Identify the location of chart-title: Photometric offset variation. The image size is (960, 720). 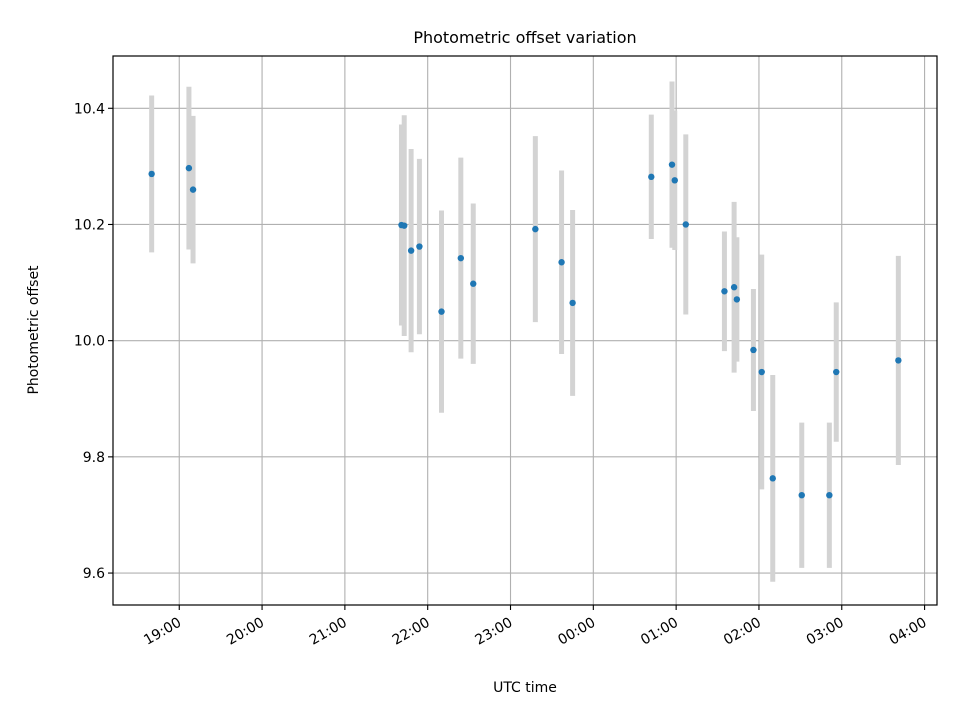
(524, 37).